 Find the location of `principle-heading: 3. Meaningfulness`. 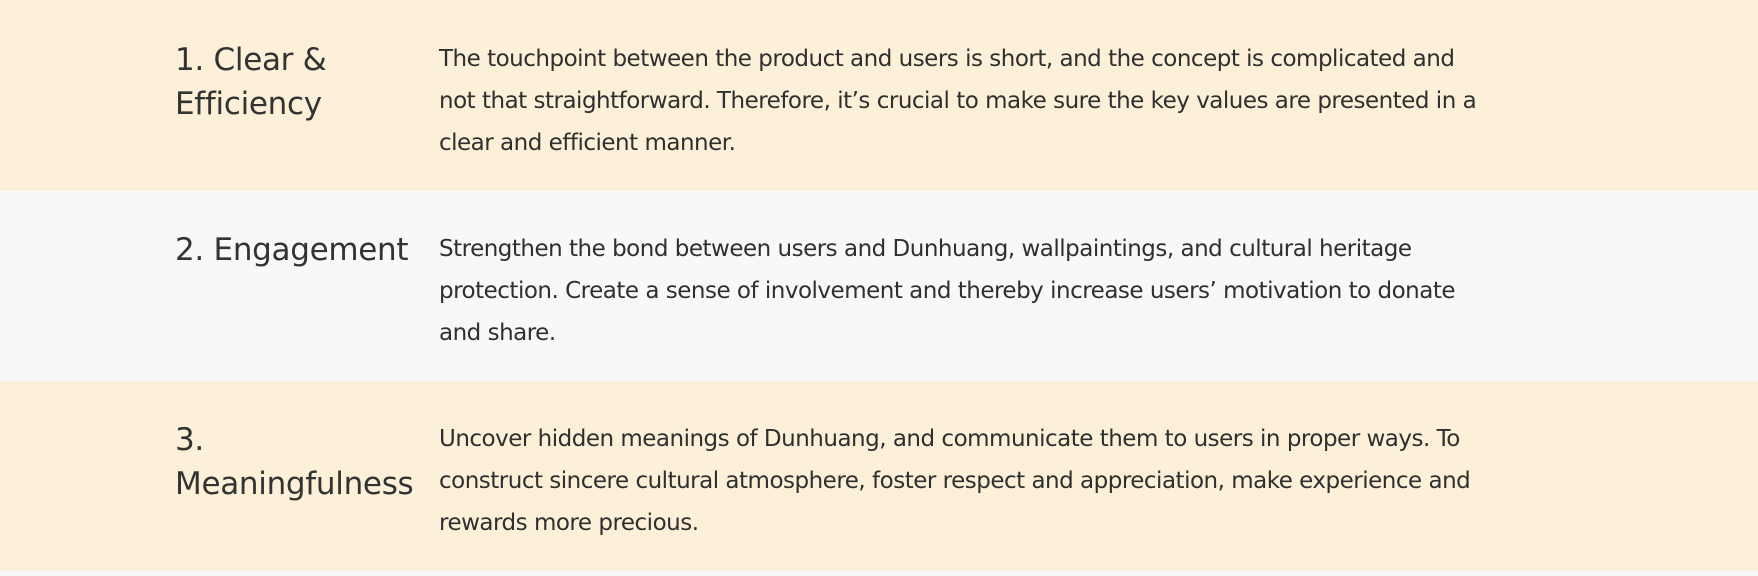

principle-heading: 3. Meaningfulness is located at coordinates (294, 462).